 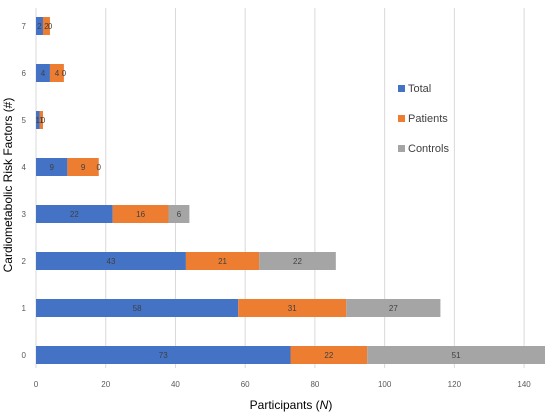 I want to click on y-tick-label: 2, so click(x=24, y=261).